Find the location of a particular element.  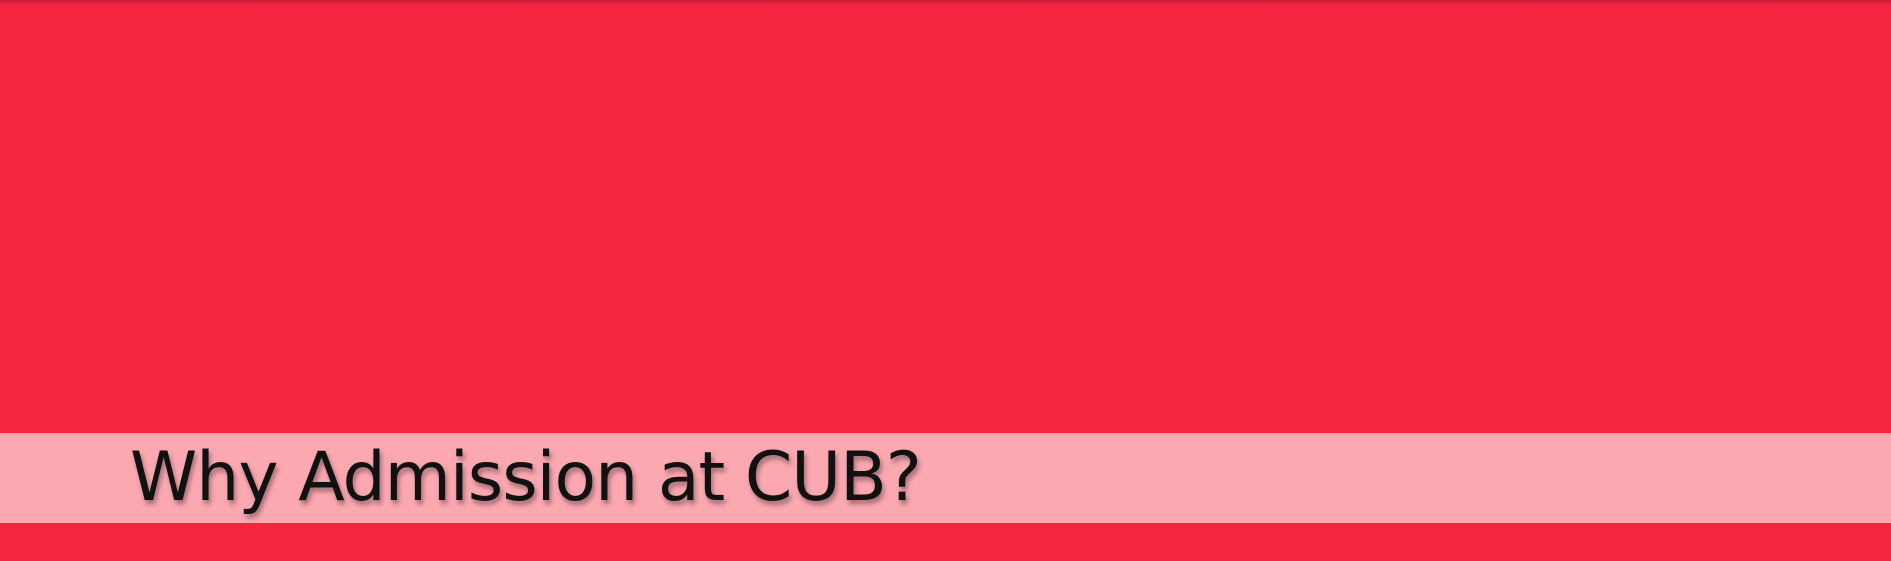

bottom-strip is located at coordinates (945, 542).